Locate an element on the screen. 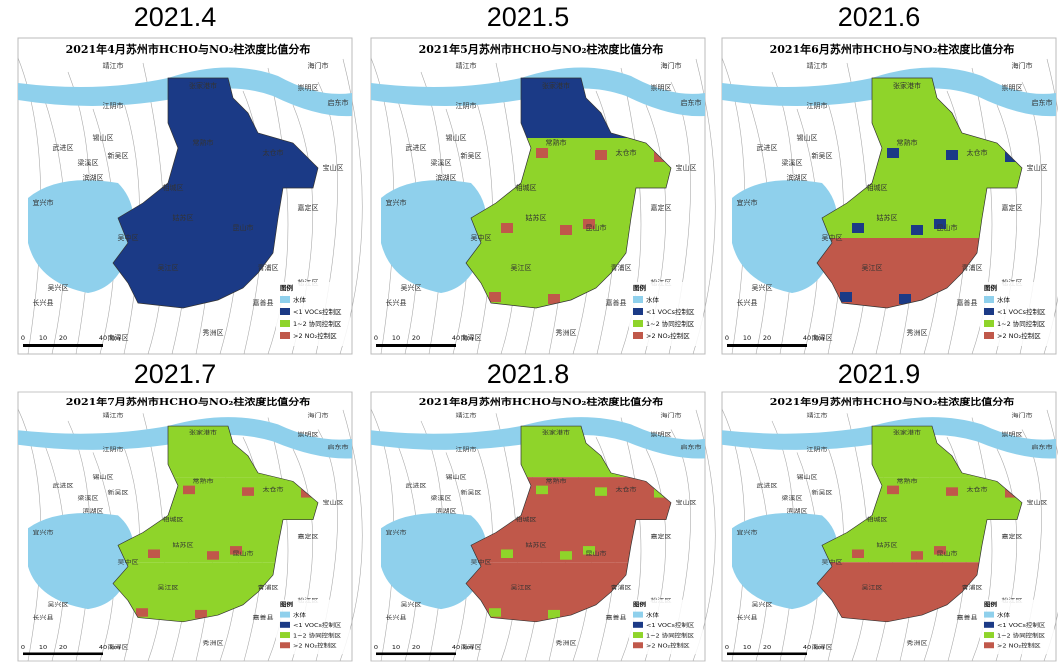 This screenshot has height=667, width=1058. scale-label: km is located at coordinates (115, 338).